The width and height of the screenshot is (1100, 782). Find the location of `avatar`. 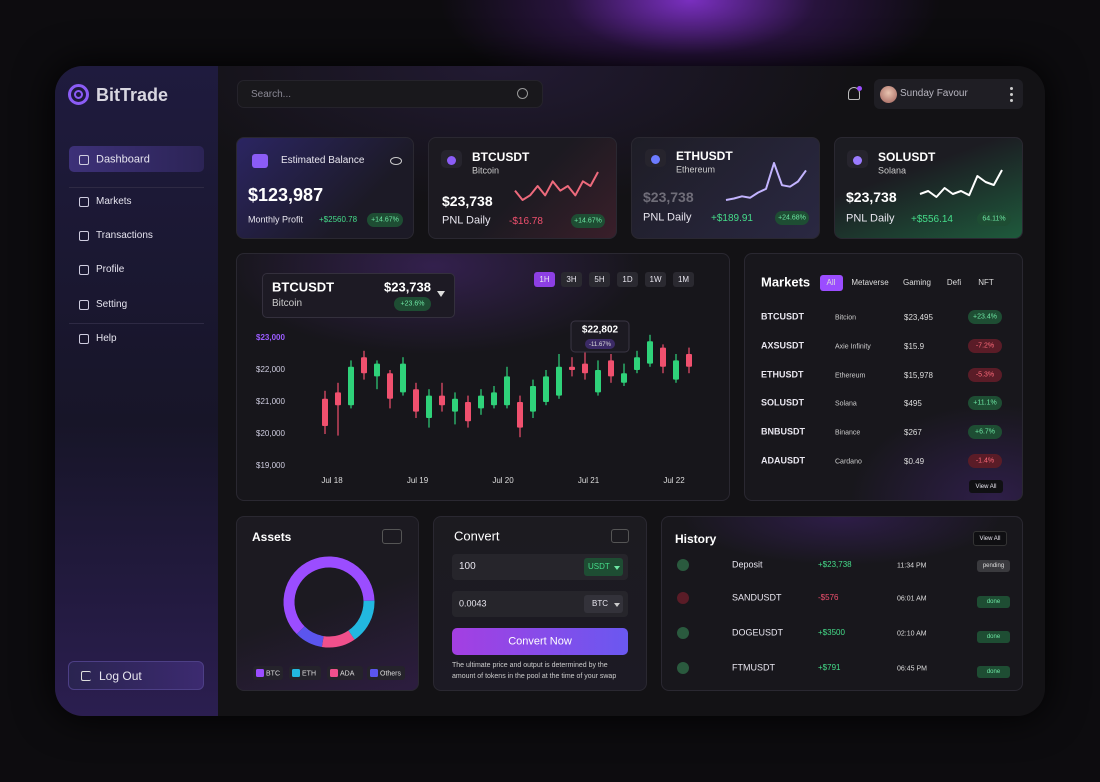

avatar is located at coordinates (888, 94).